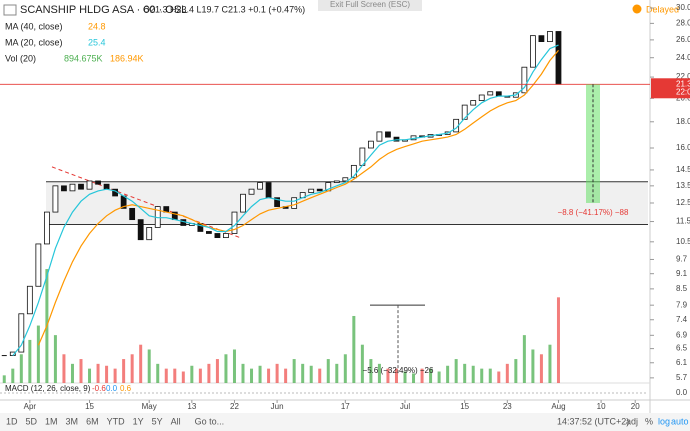 Image resolution: width=690 pixels, height=431 pixels. What do you see at coordinates (683, 76) in the screenshot?
I see `y-tick-label: 22.0` at bounding box center [683, 76].